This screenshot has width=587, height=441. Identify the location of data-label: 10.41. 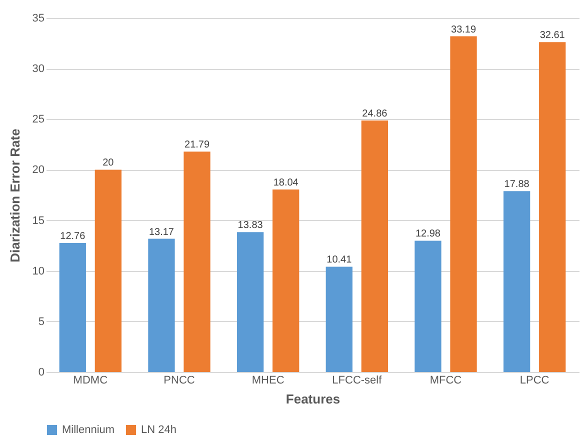
(339, 260).